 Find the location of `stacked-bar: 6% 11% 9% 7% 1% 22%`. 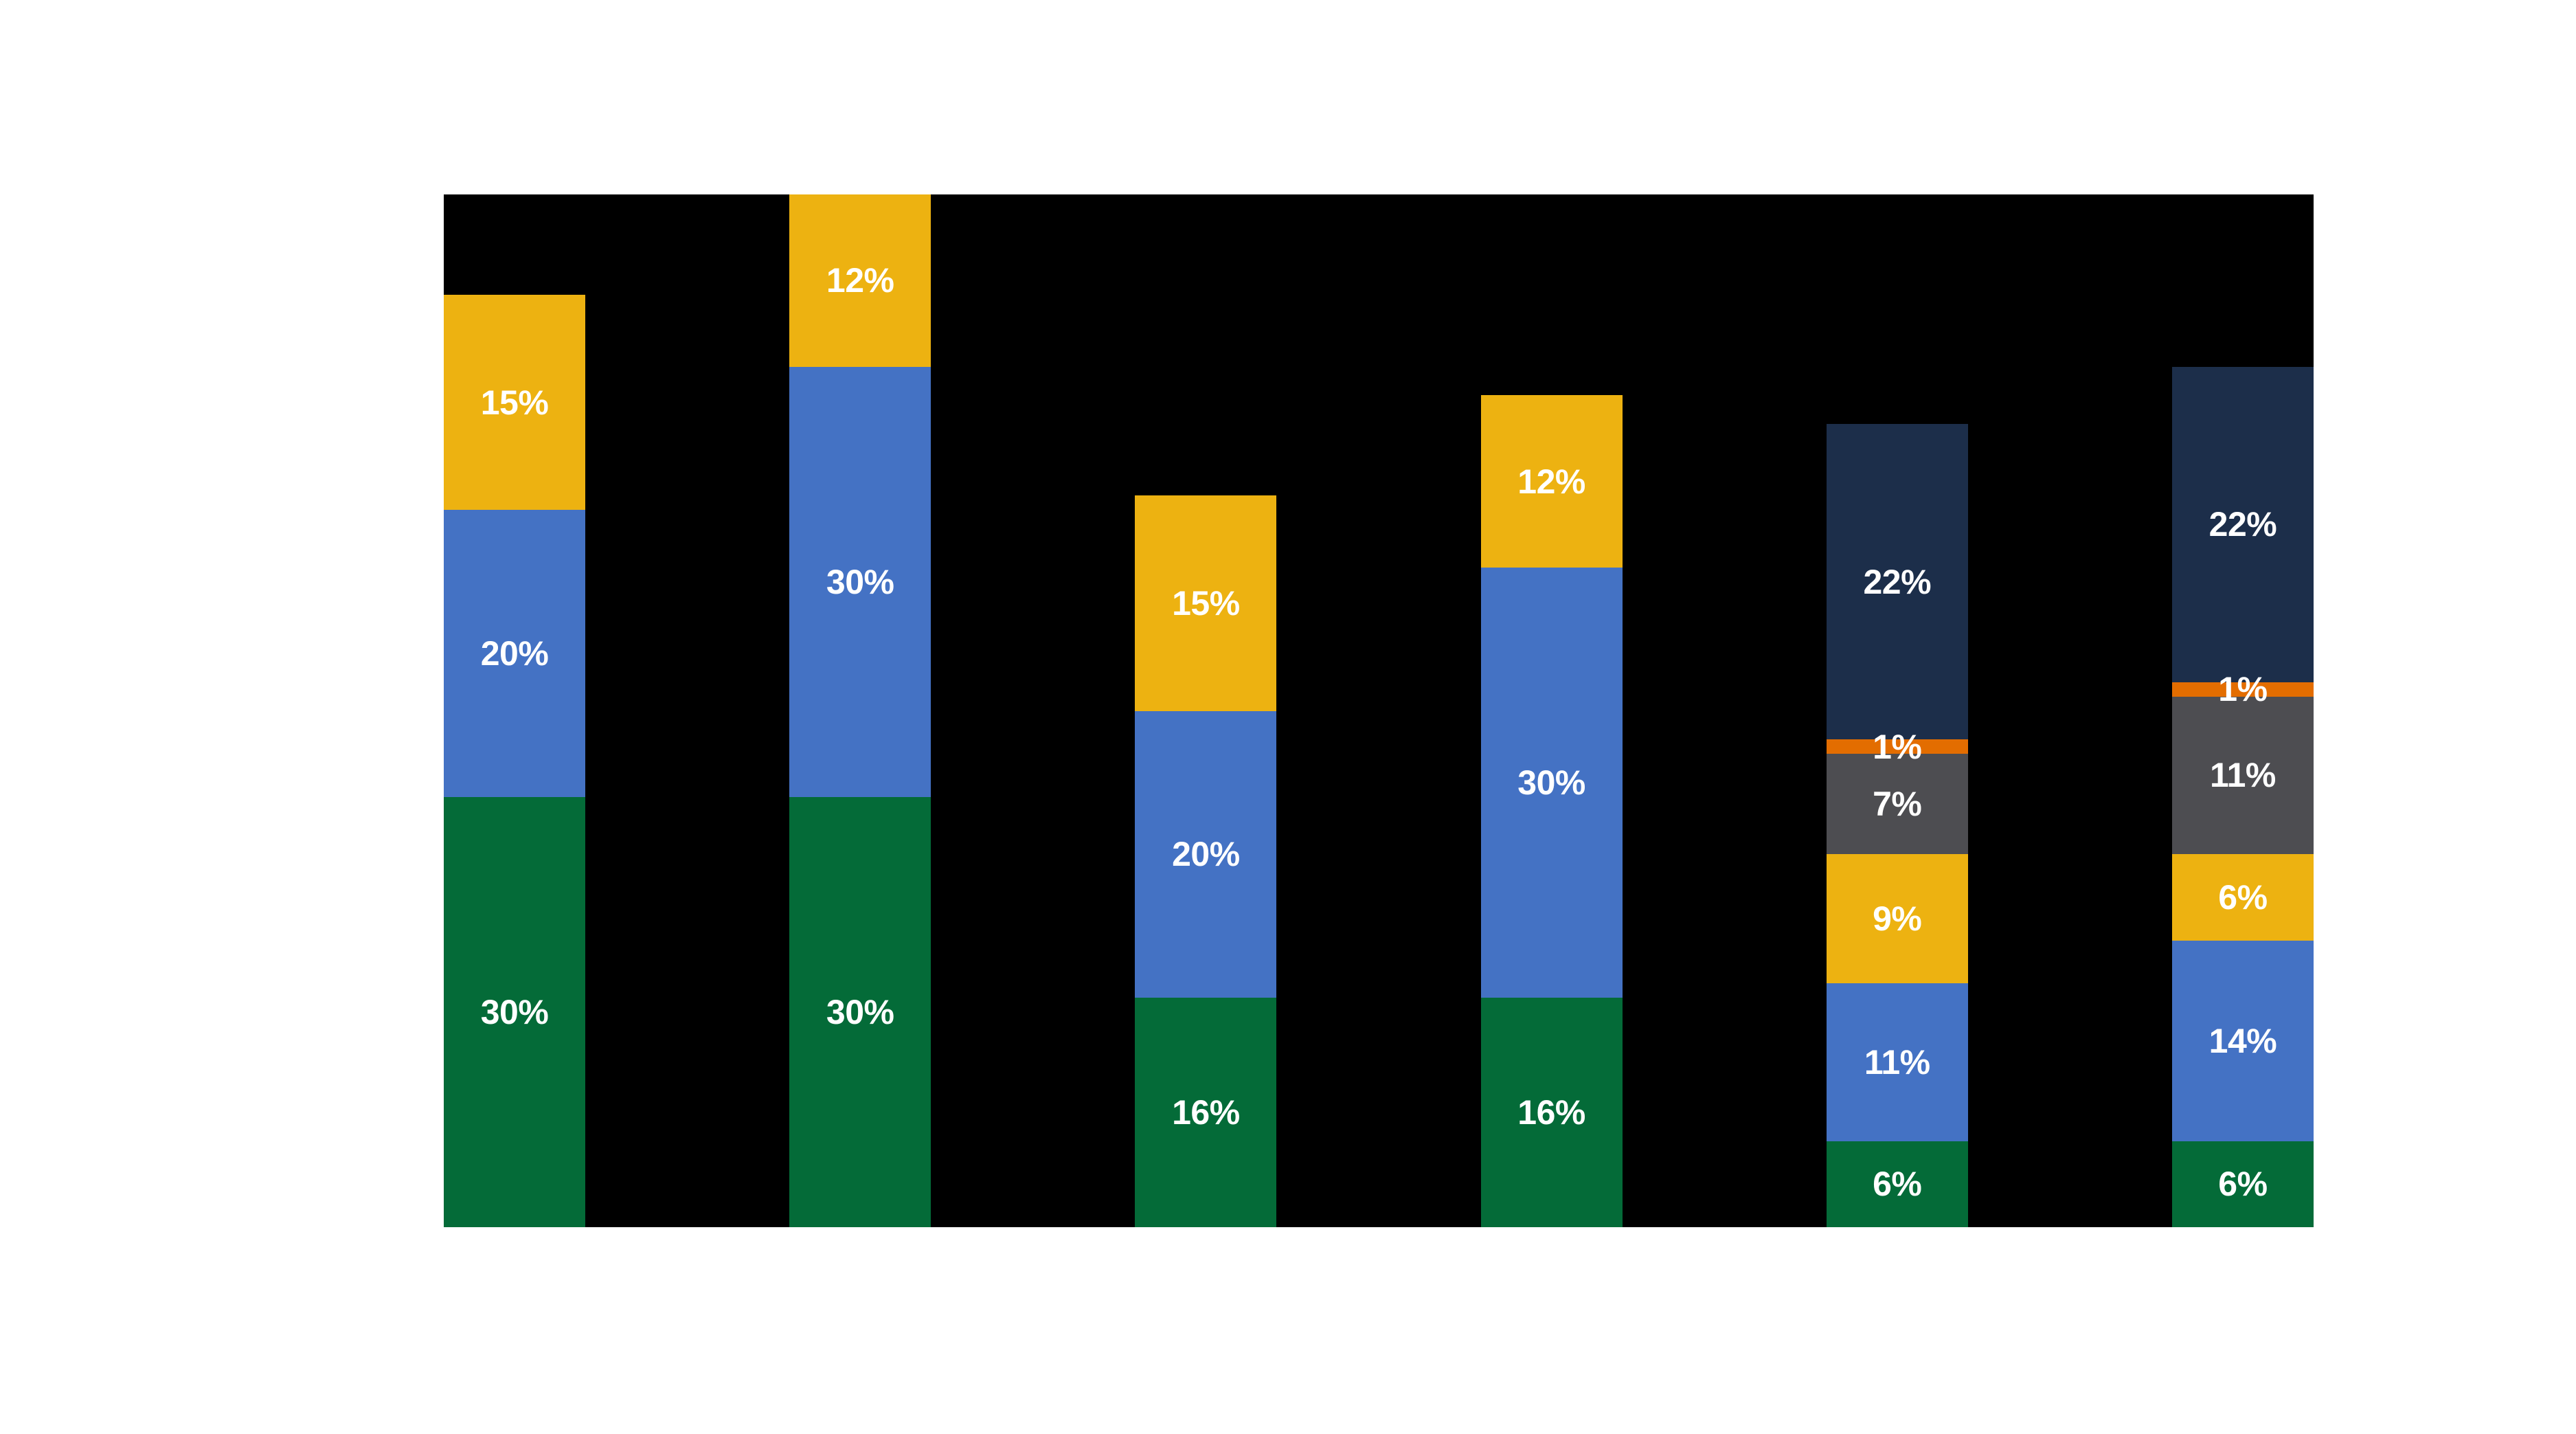

stacked-bar: 6% 11% 9% 7% 1% 22% is located at coordinates (1897, 710).